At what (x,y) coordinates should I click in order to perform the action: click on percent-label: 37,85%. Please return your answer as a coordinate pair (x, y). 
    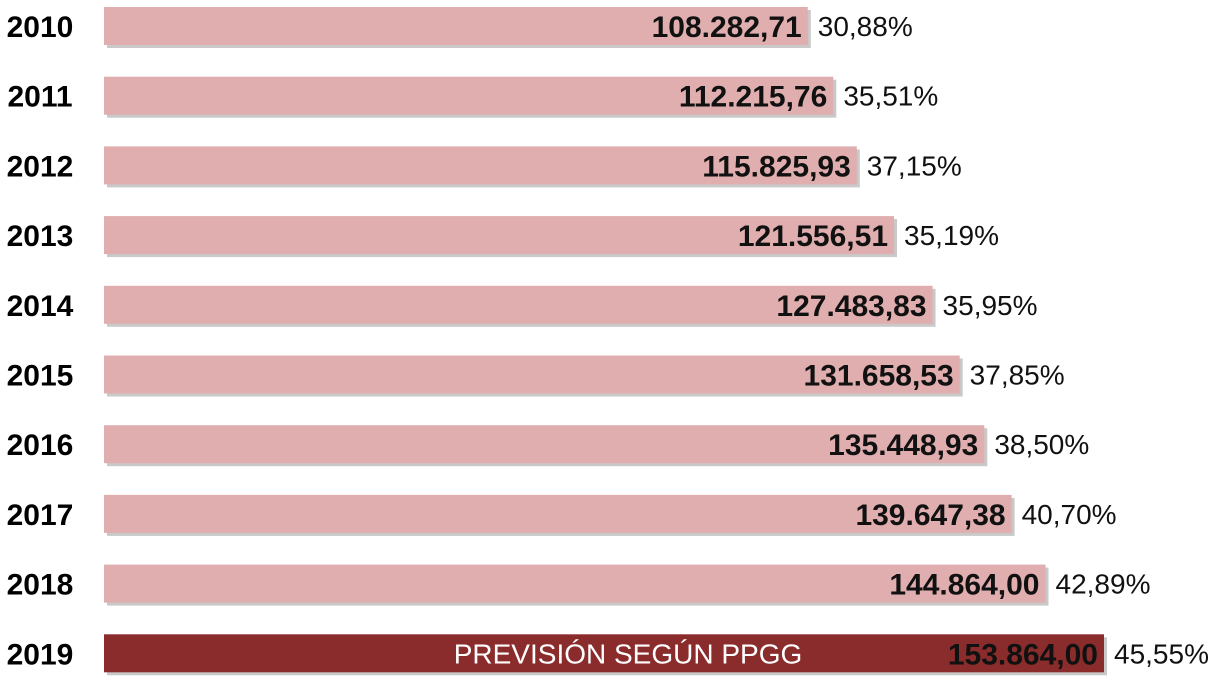
    Looking at the image, I should click on (1017, 375).